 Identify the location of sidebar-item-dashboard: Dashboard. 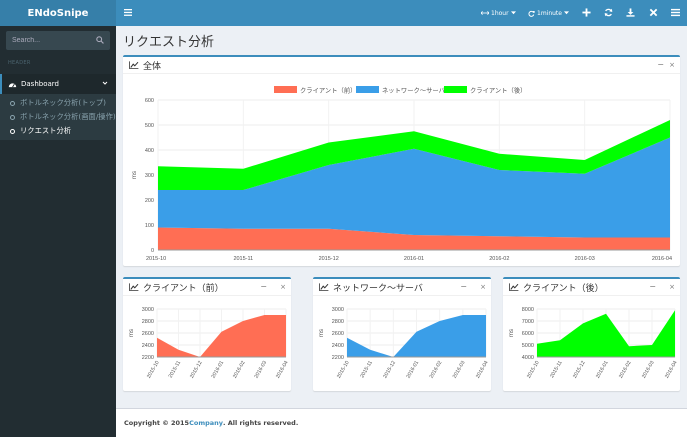
(58, 84).